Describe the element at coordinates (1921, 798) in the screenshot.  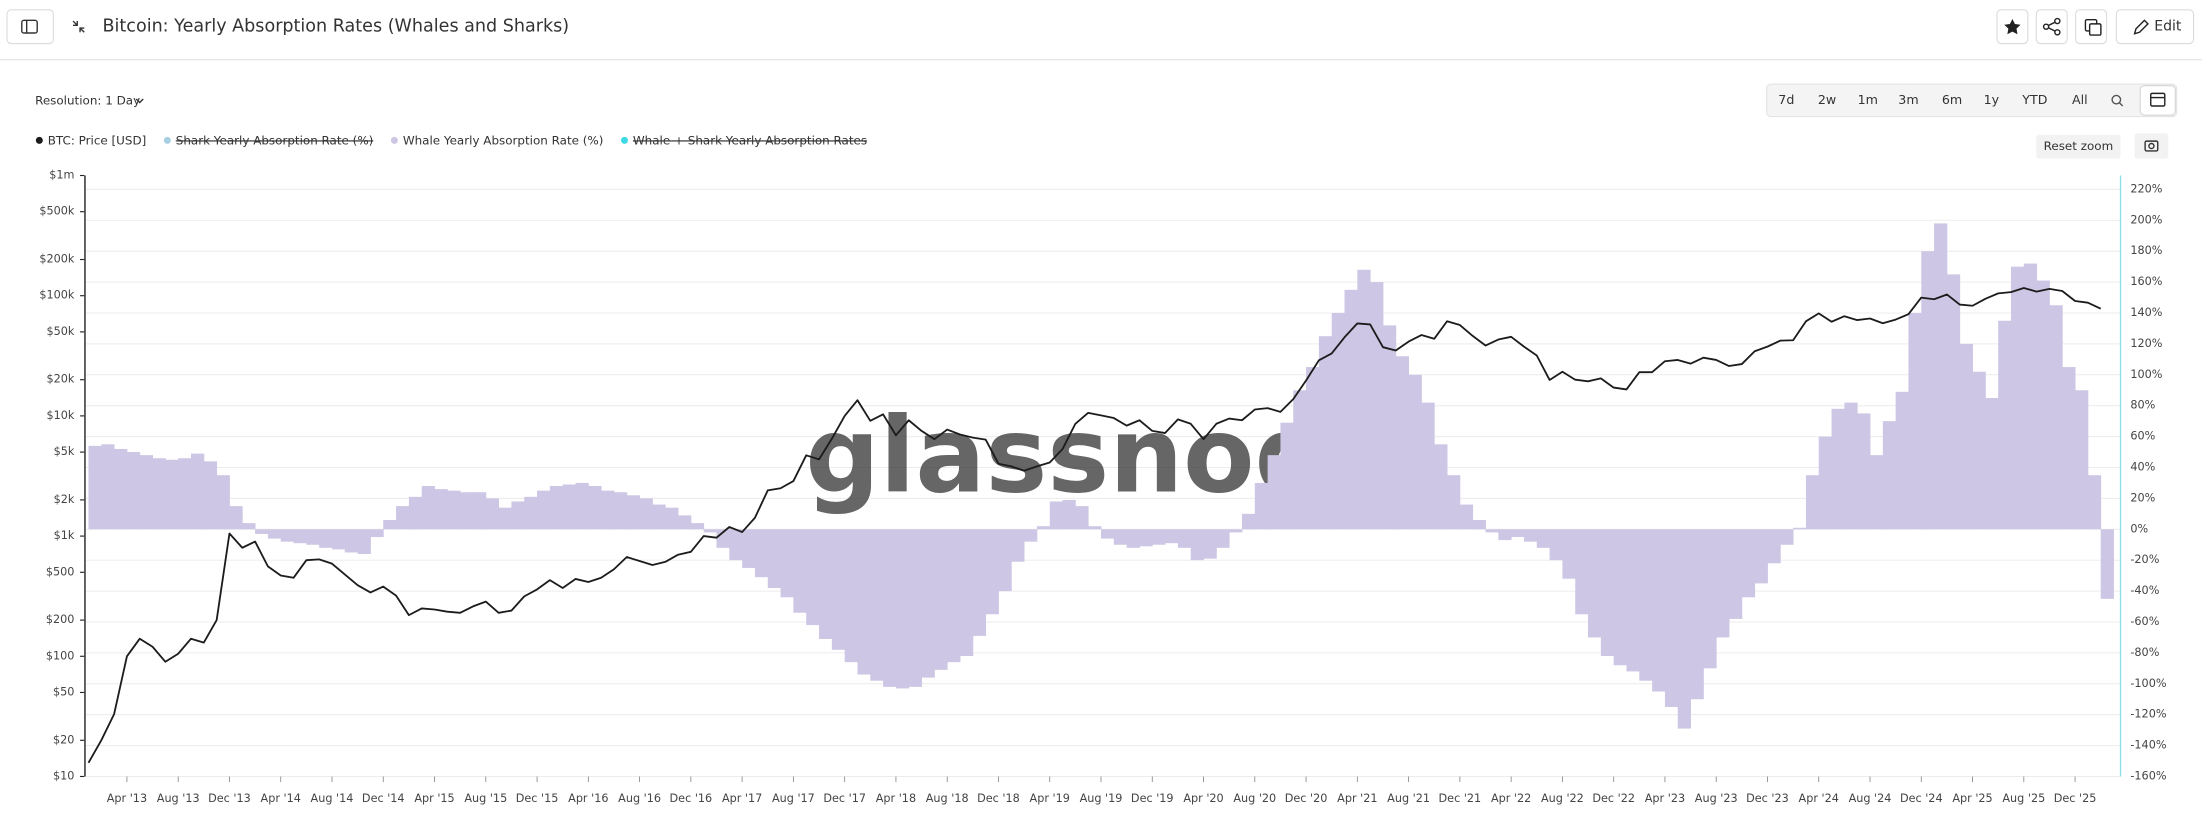
I see `x-tick-label: Dec '24` at that location.